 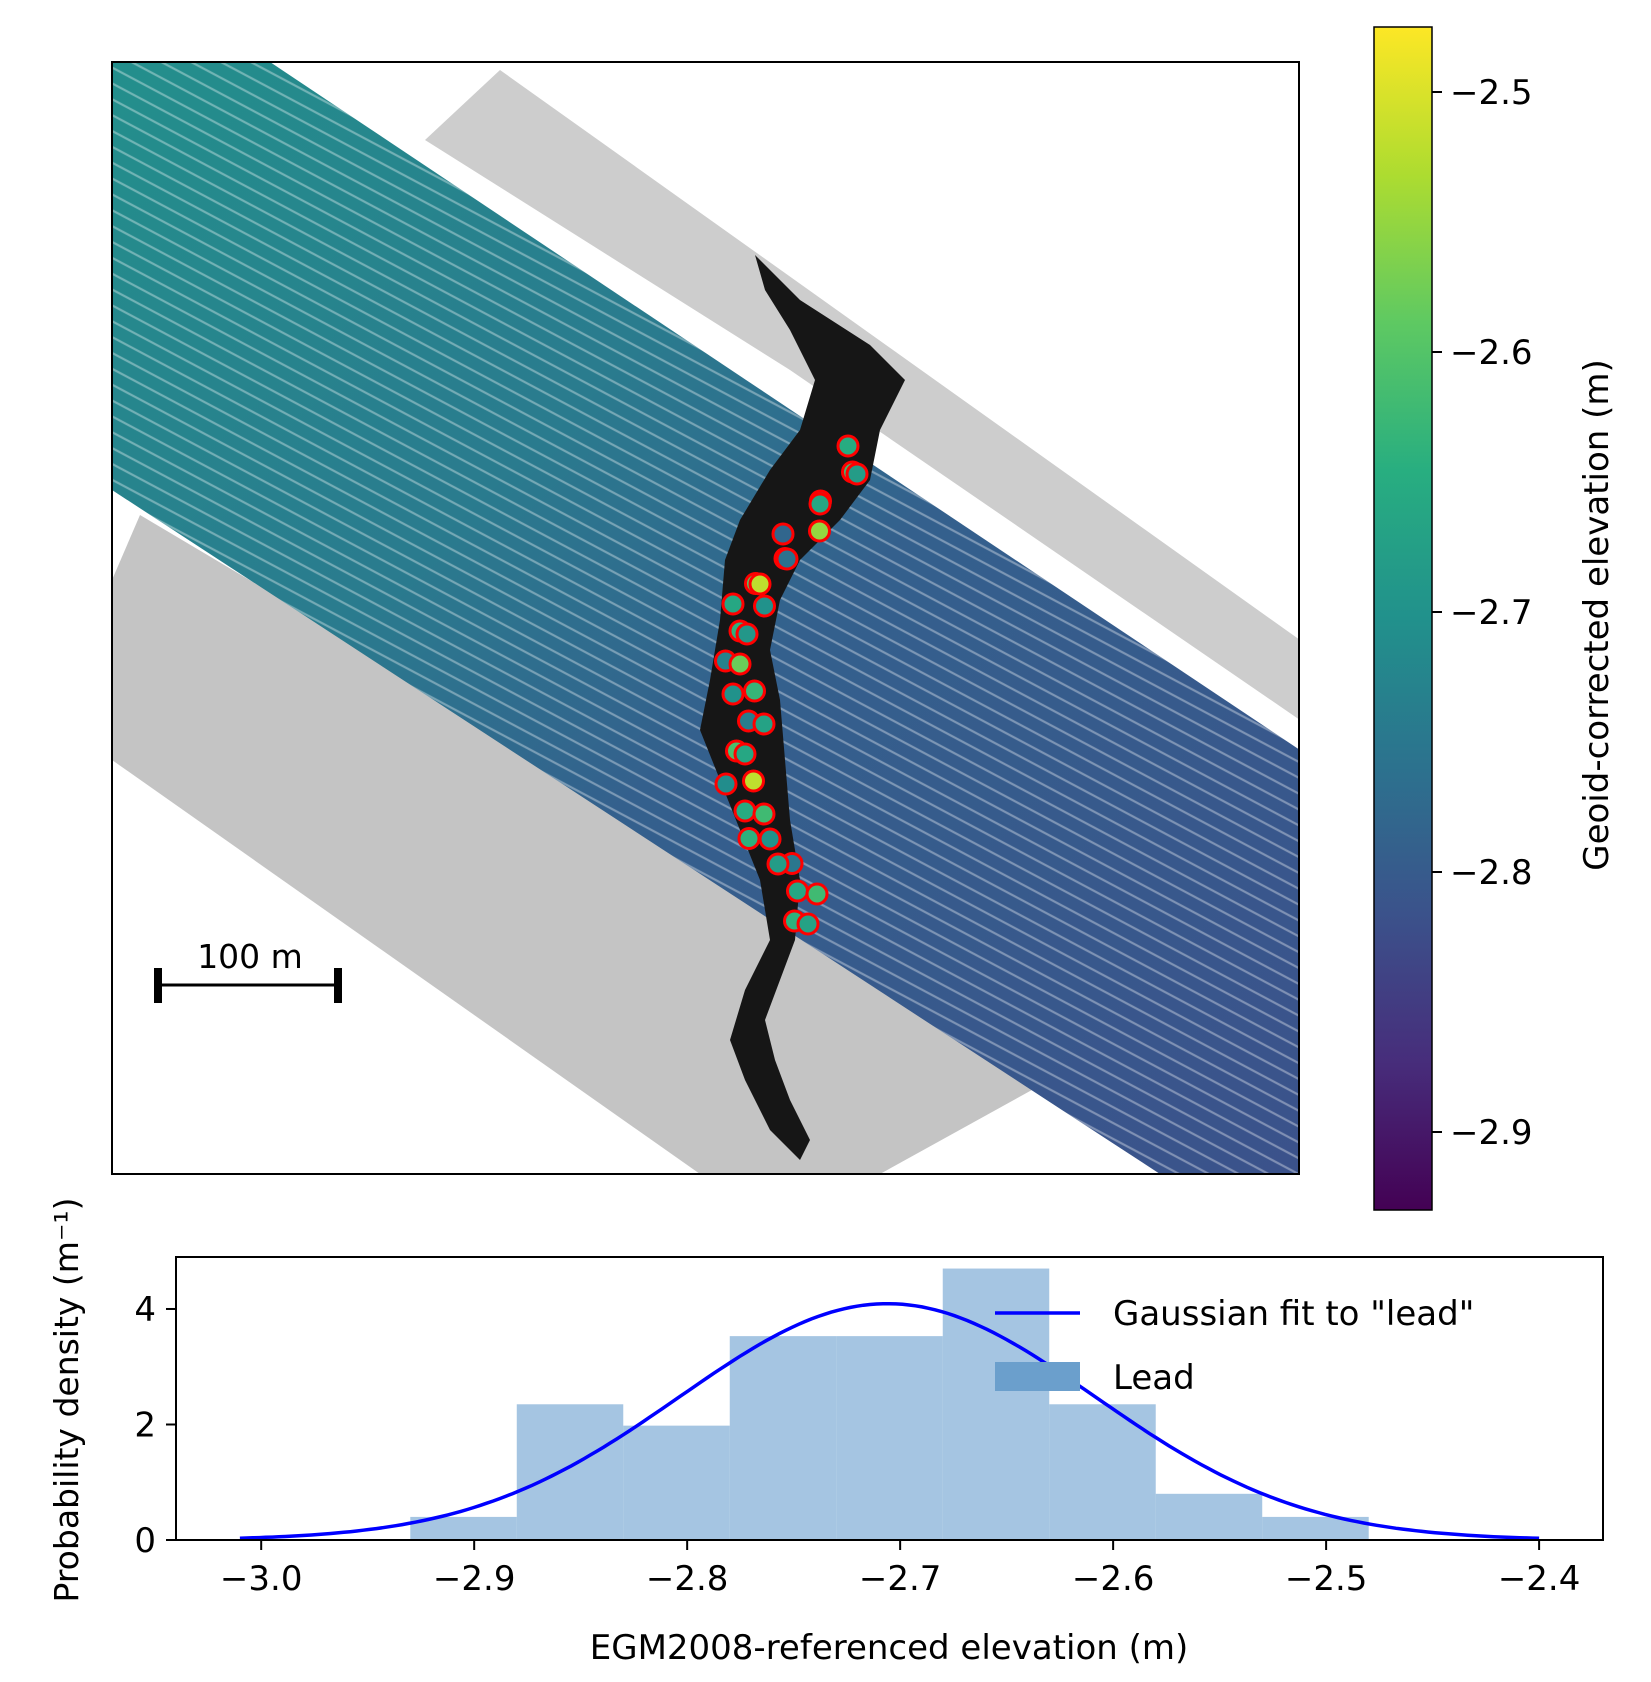 What do you see at coordinates (1326, 1579) in the screenshot?
I see `x-tick-label: −2.5` at bounding box center [1326, 1579].